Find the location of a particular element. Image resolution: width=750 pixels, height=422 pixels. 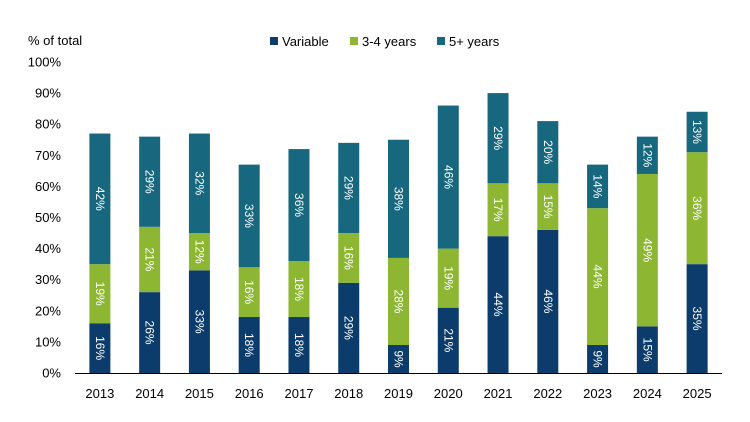

legend: Variable 3-4 years 5+ years is located at coordinates (385, 41).